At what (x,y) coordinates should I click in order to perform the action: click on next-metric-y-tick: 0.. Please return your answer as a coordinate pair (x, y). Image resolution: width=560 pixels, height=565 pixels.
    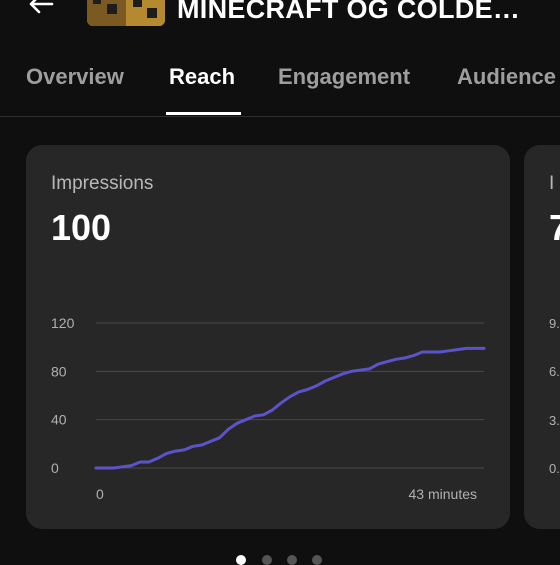
    Looking at the image, I should click on (554, 468).